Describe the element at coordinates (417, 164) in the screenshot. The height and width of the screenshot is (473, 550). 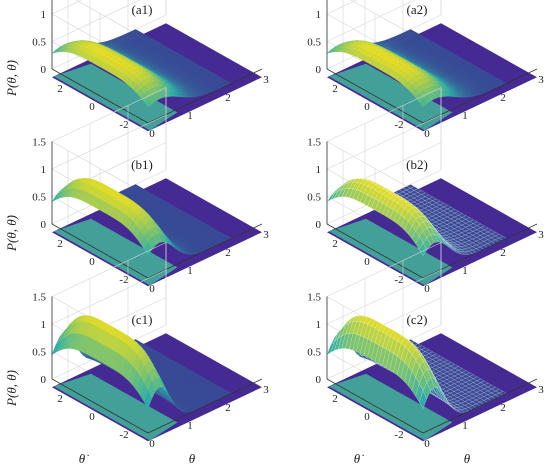
I see `panel-label: (b2)` at that location.